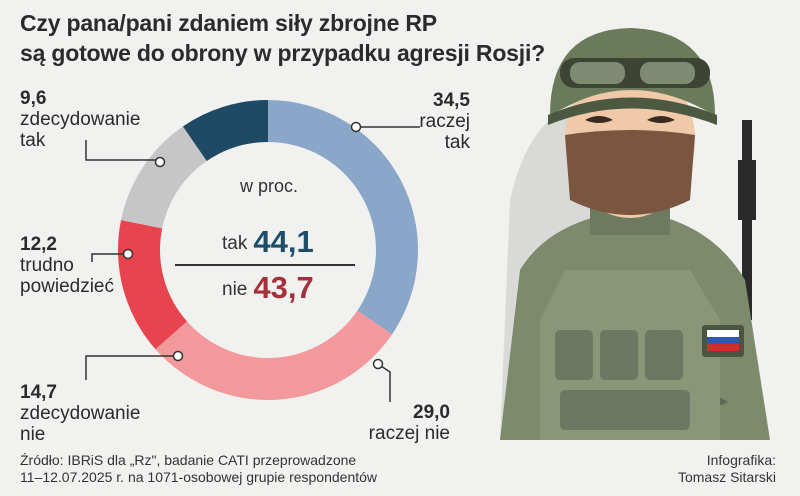  What do you see at coordinates (283, 287) in the screenshot?
I see `summary-no-value: 43,7` at bounding box center [283, 287].